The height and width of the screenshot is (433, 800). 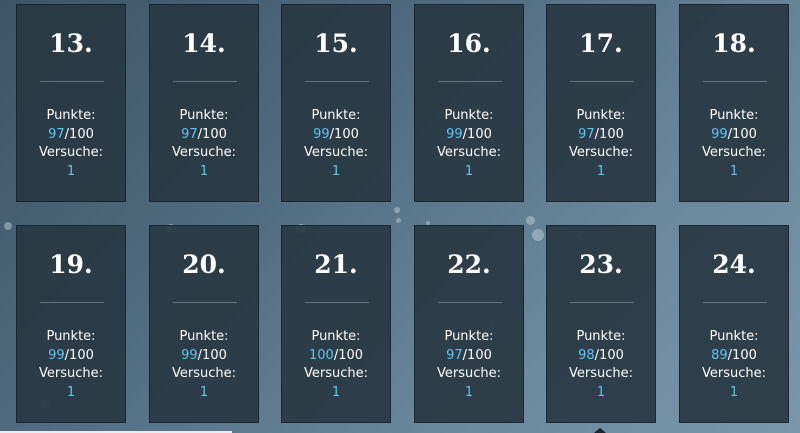 What do you see at coordinates (71, 324) in the screenshot?
I see `day-card: 19. Punkte: 99/100 Versuche: 1` at bounding box center [71, 324].